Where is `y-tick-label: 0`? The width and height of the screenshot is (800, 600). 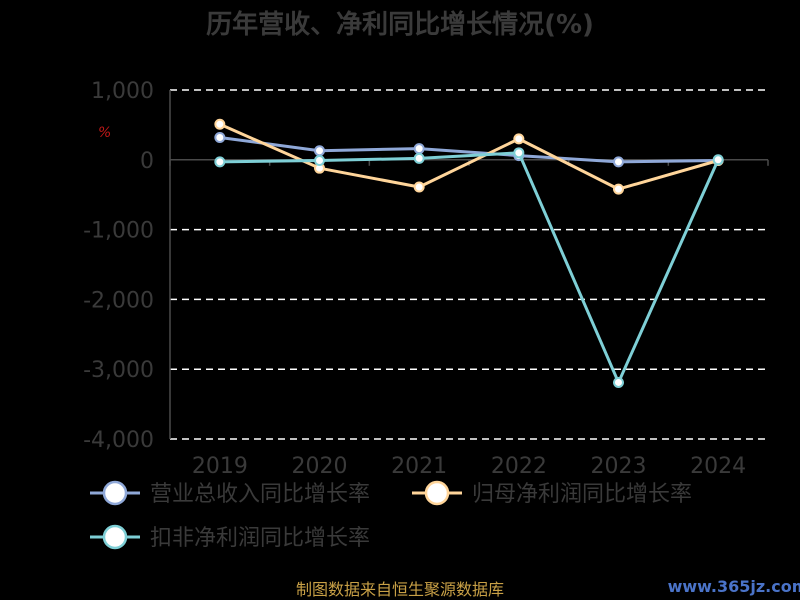
y-tick-label: 0 is located at coordinates (147, 161).